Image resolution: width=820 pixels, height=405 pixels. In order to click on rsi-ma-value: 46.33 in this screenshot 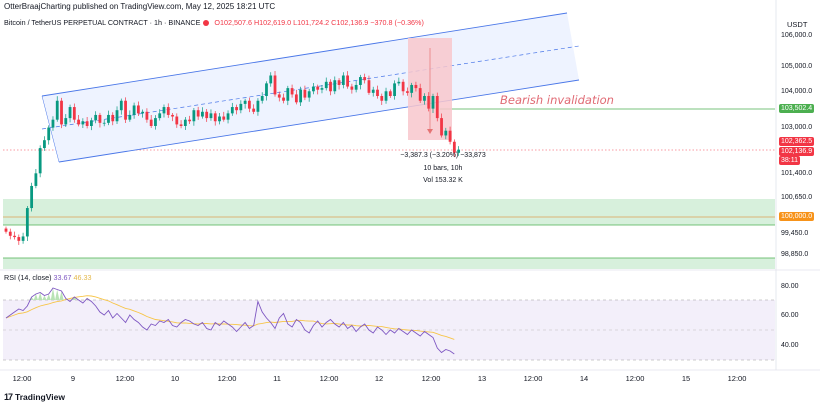, I will do `click(82, 277)`.